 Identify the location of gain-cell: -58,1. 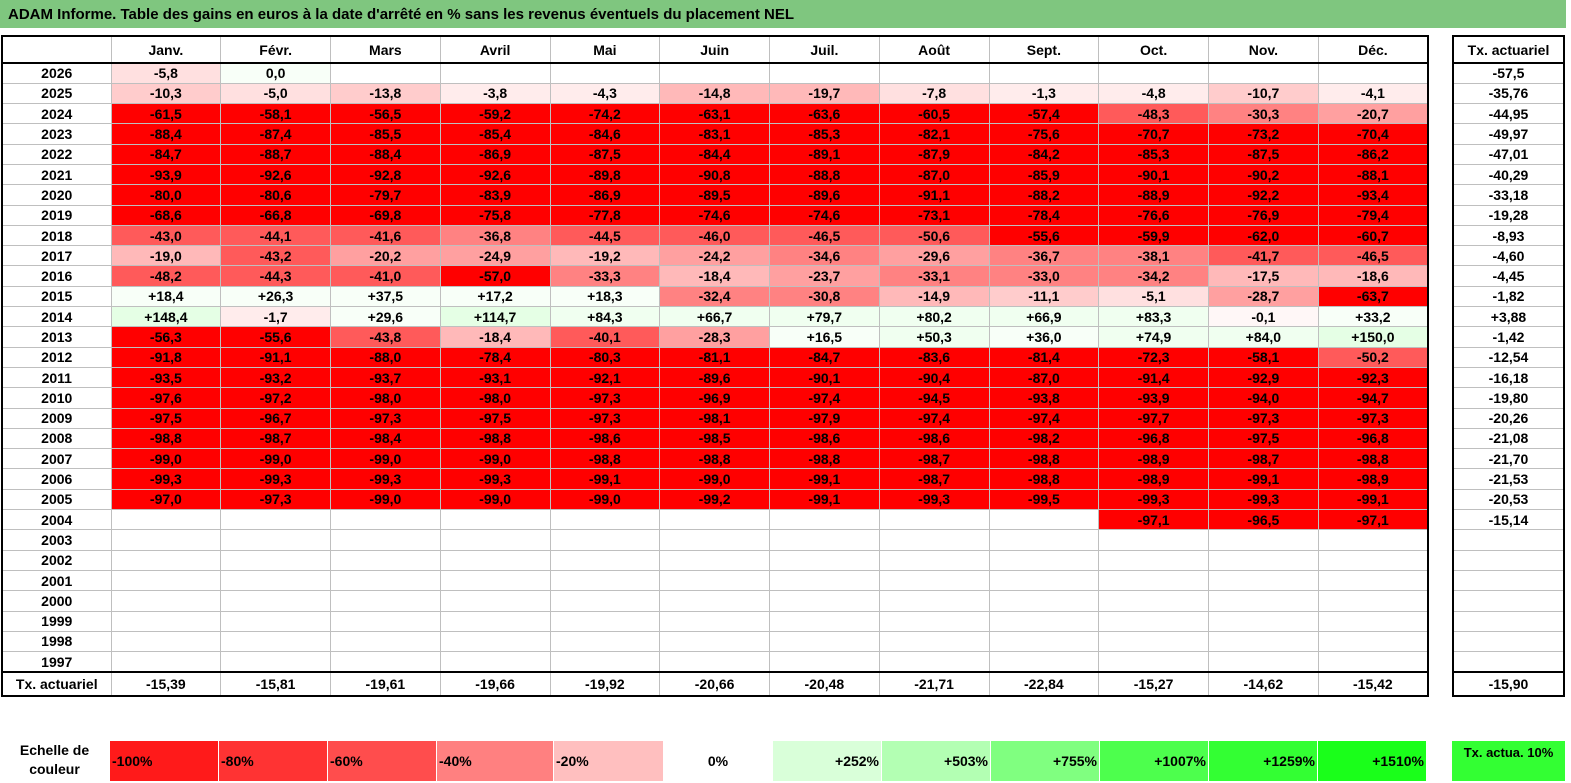
(1263, 357).